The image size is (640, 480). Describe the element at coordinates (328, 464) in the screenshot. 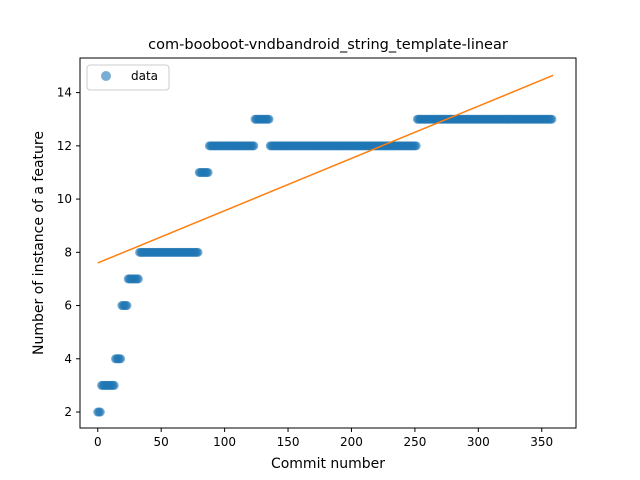

I see `x-axis-label: Commit number` at that location.